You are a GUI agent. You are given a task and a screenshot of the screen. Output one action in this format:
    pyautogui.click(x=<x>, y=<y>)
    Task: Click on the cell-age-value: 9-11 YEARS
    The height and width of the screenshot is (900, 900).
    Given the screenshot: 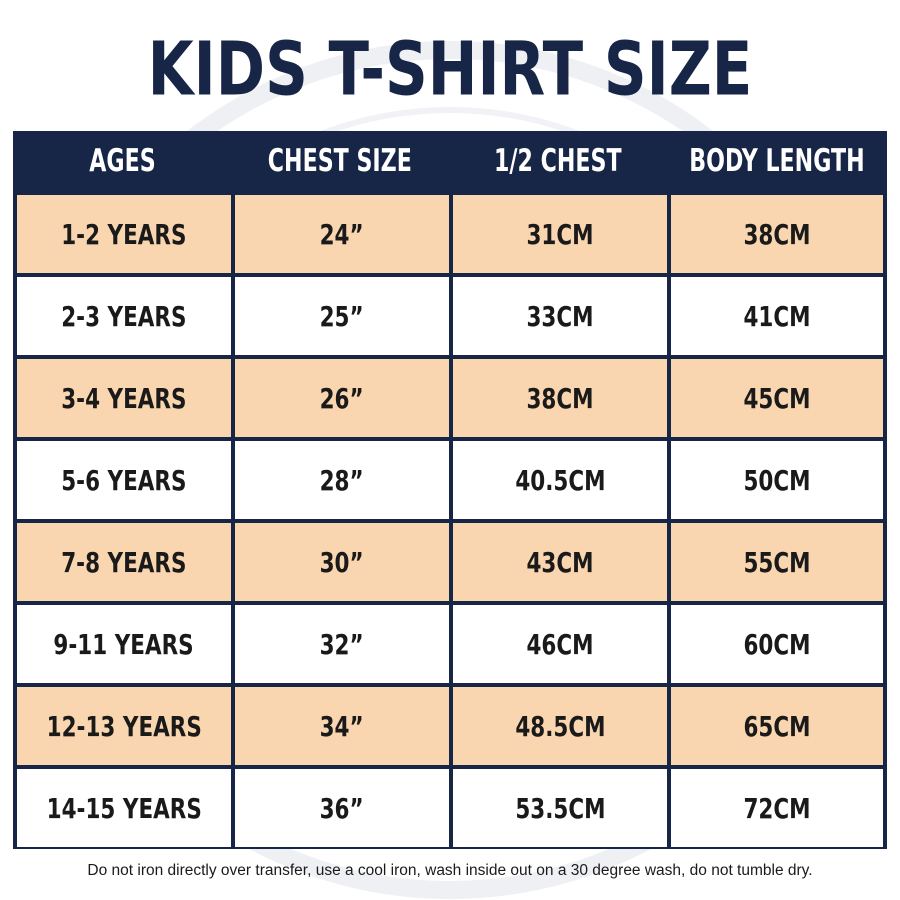 What is the action you would take?
    pyautogui.click(x=124, y=644)
    